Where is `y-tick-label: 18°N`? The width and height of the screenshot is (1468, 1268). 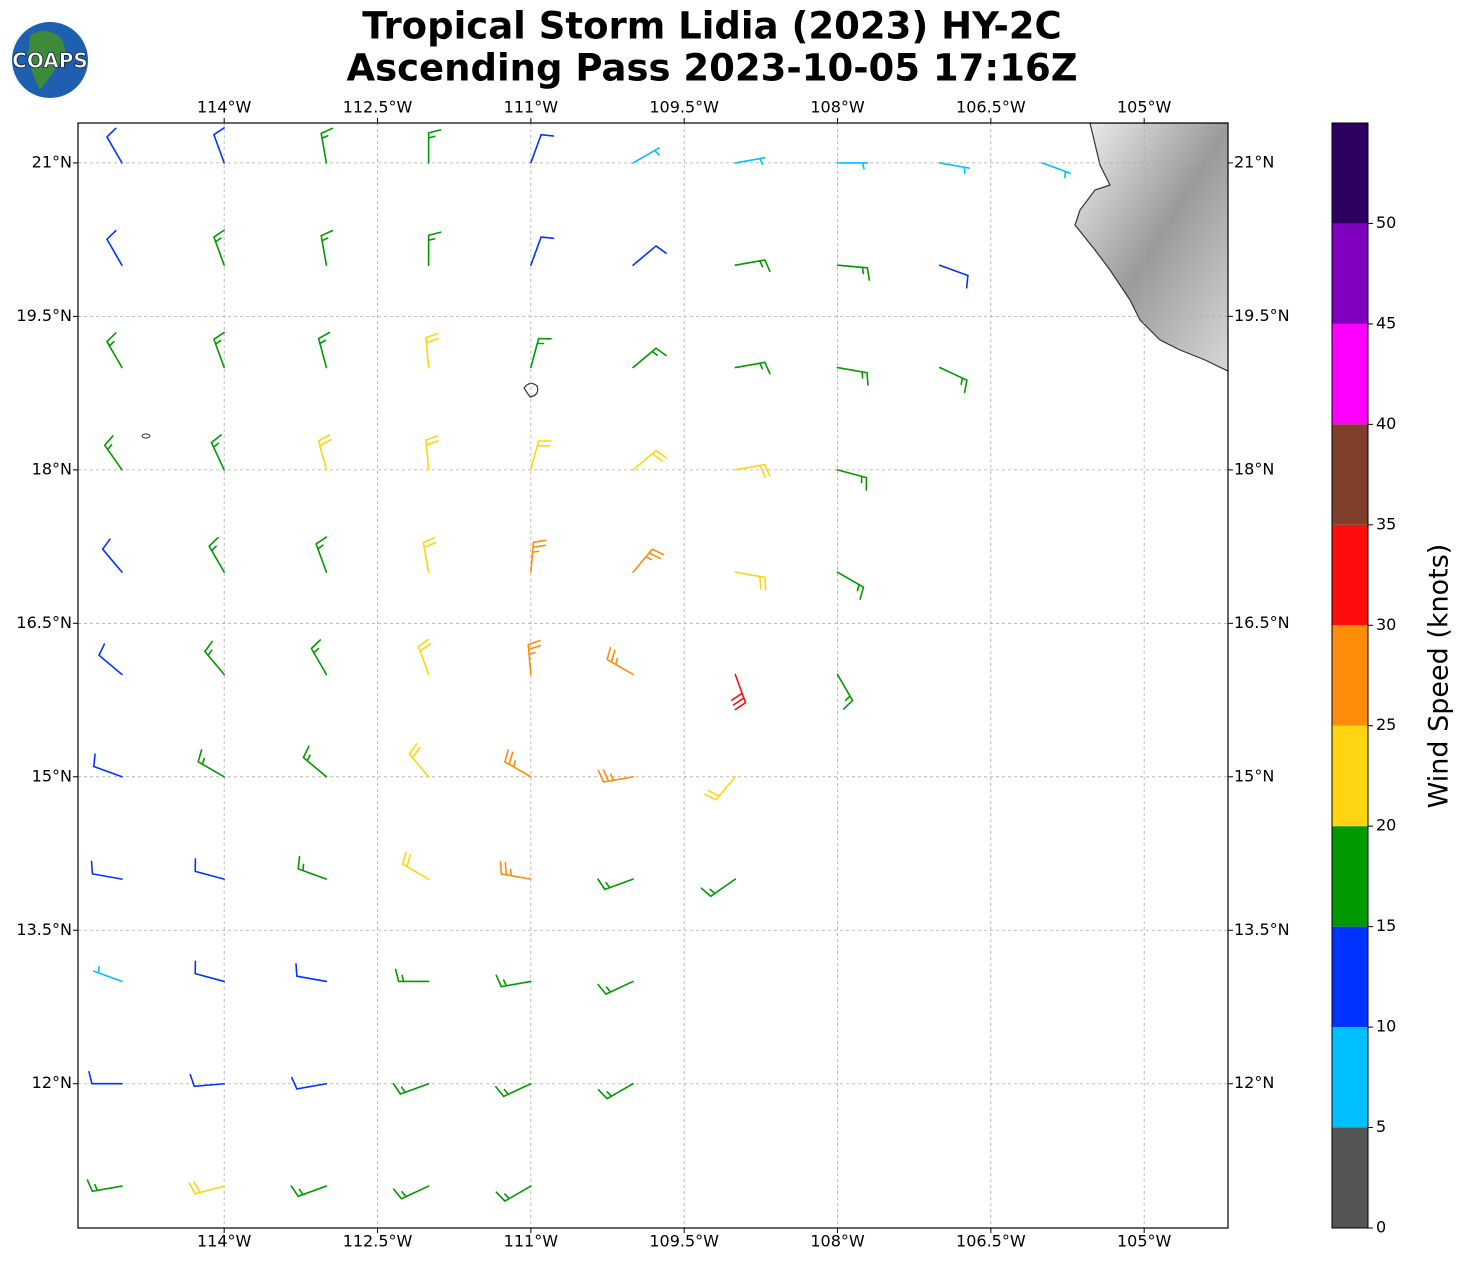 y-tick-label: 18°N is located at coordinates (1254, 468).